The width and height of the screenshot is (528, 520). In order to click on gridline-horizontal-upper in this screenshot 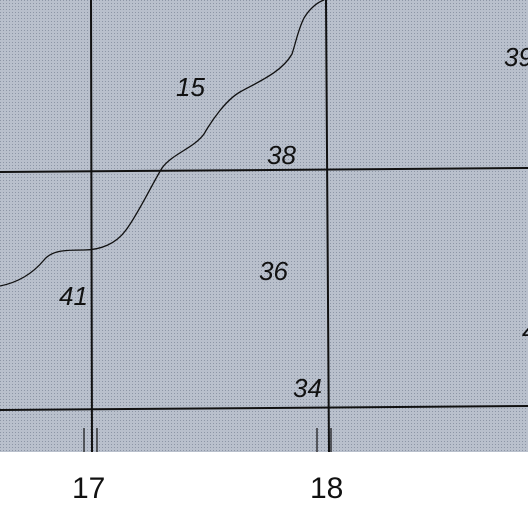, I will do `click(264, 170)`.